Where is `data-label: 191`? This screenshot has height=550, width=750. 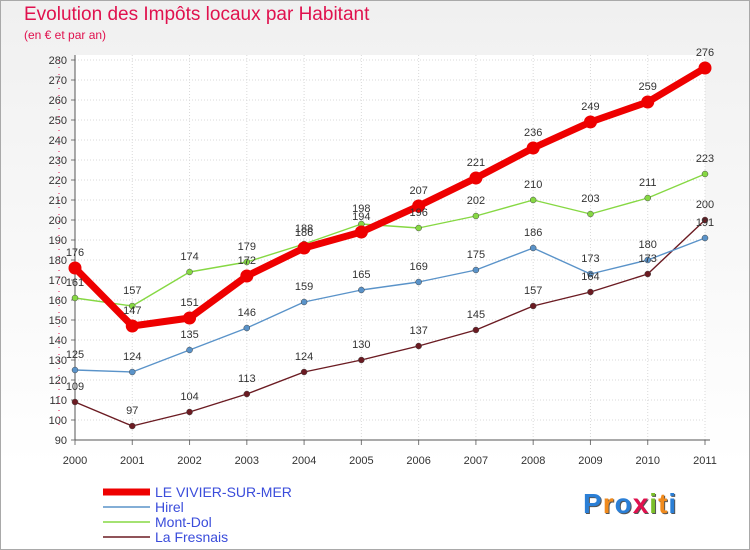 data-label: 191 is located at coordinates (705, 223).